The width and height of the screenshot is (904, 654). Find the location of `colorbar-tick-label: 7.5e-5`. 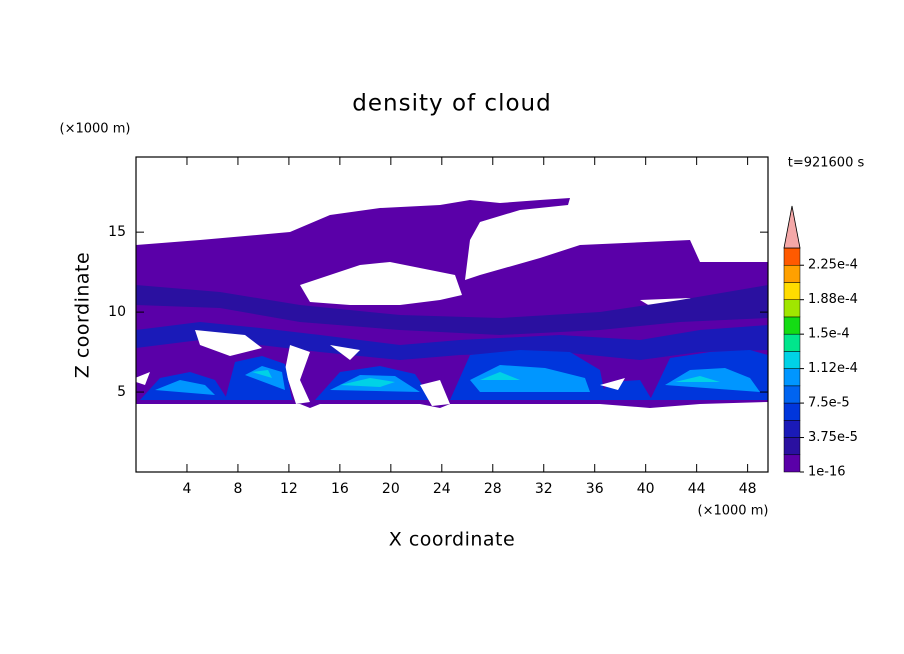

colorbar-tick-label: 7.5e-5 is located at coordinates (829, 403).